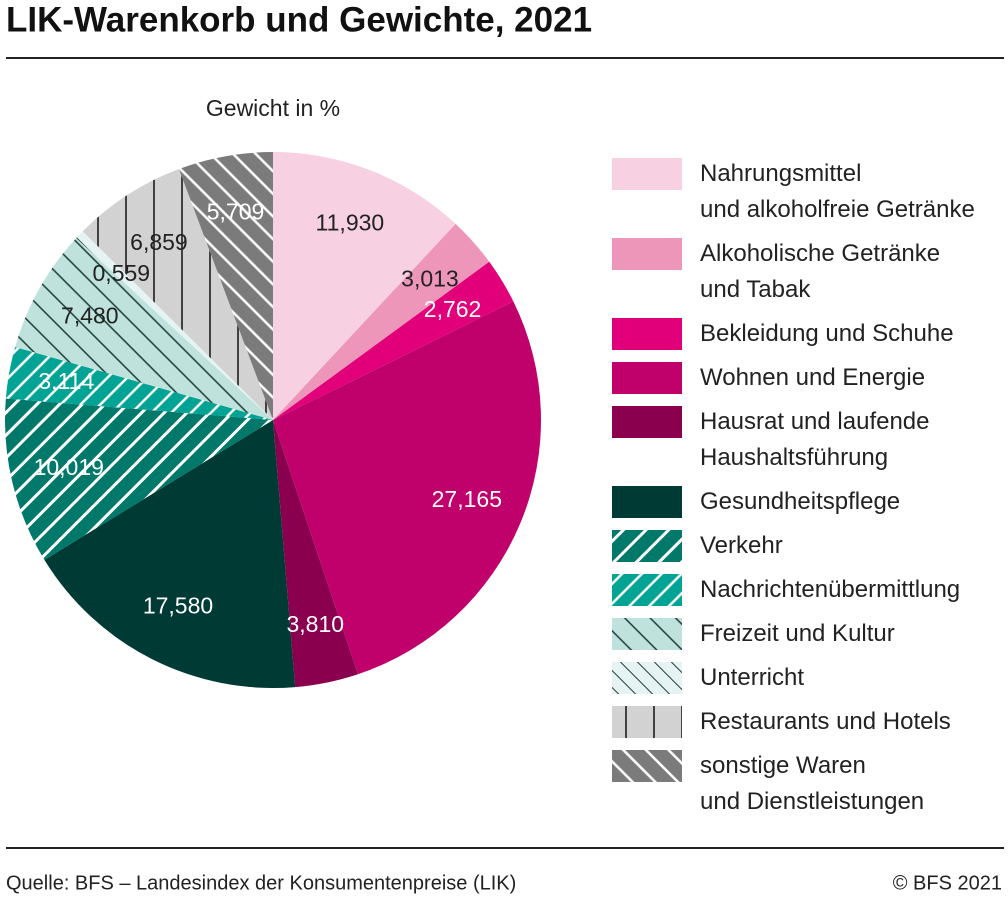 This screenshot has width=1008, height=900. I want to click on legend-item: Nahrungsmittel und alkoholfreie Getränke, so click(810, 193).